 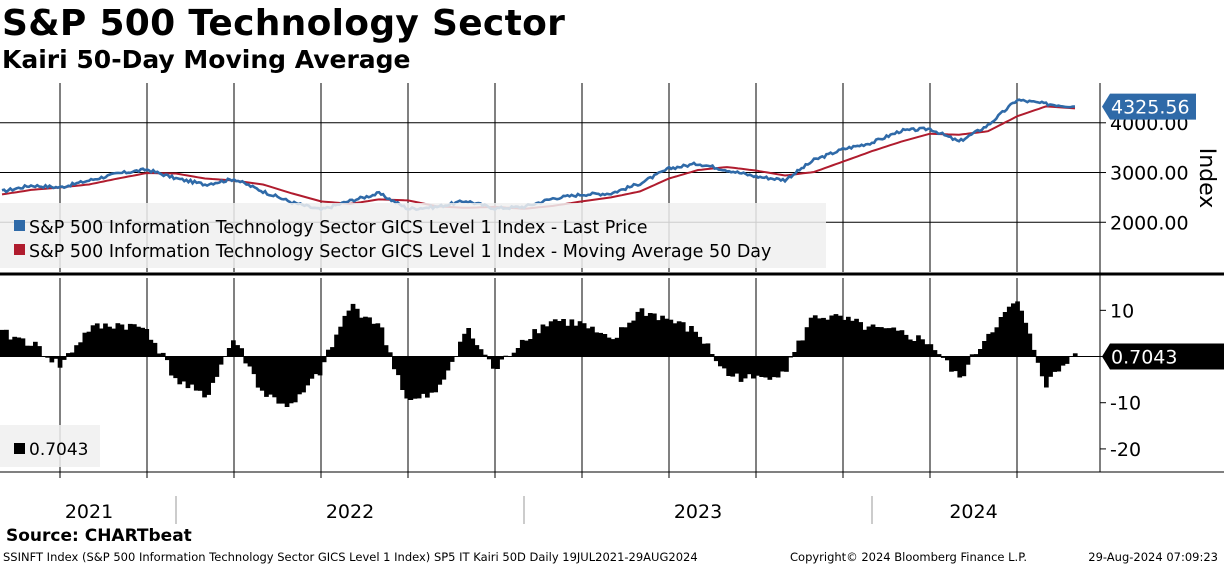 What do you see at coordinates (413, 235) in the screenshot?
I see `price-legend-box` at bounding box center [413, 235].